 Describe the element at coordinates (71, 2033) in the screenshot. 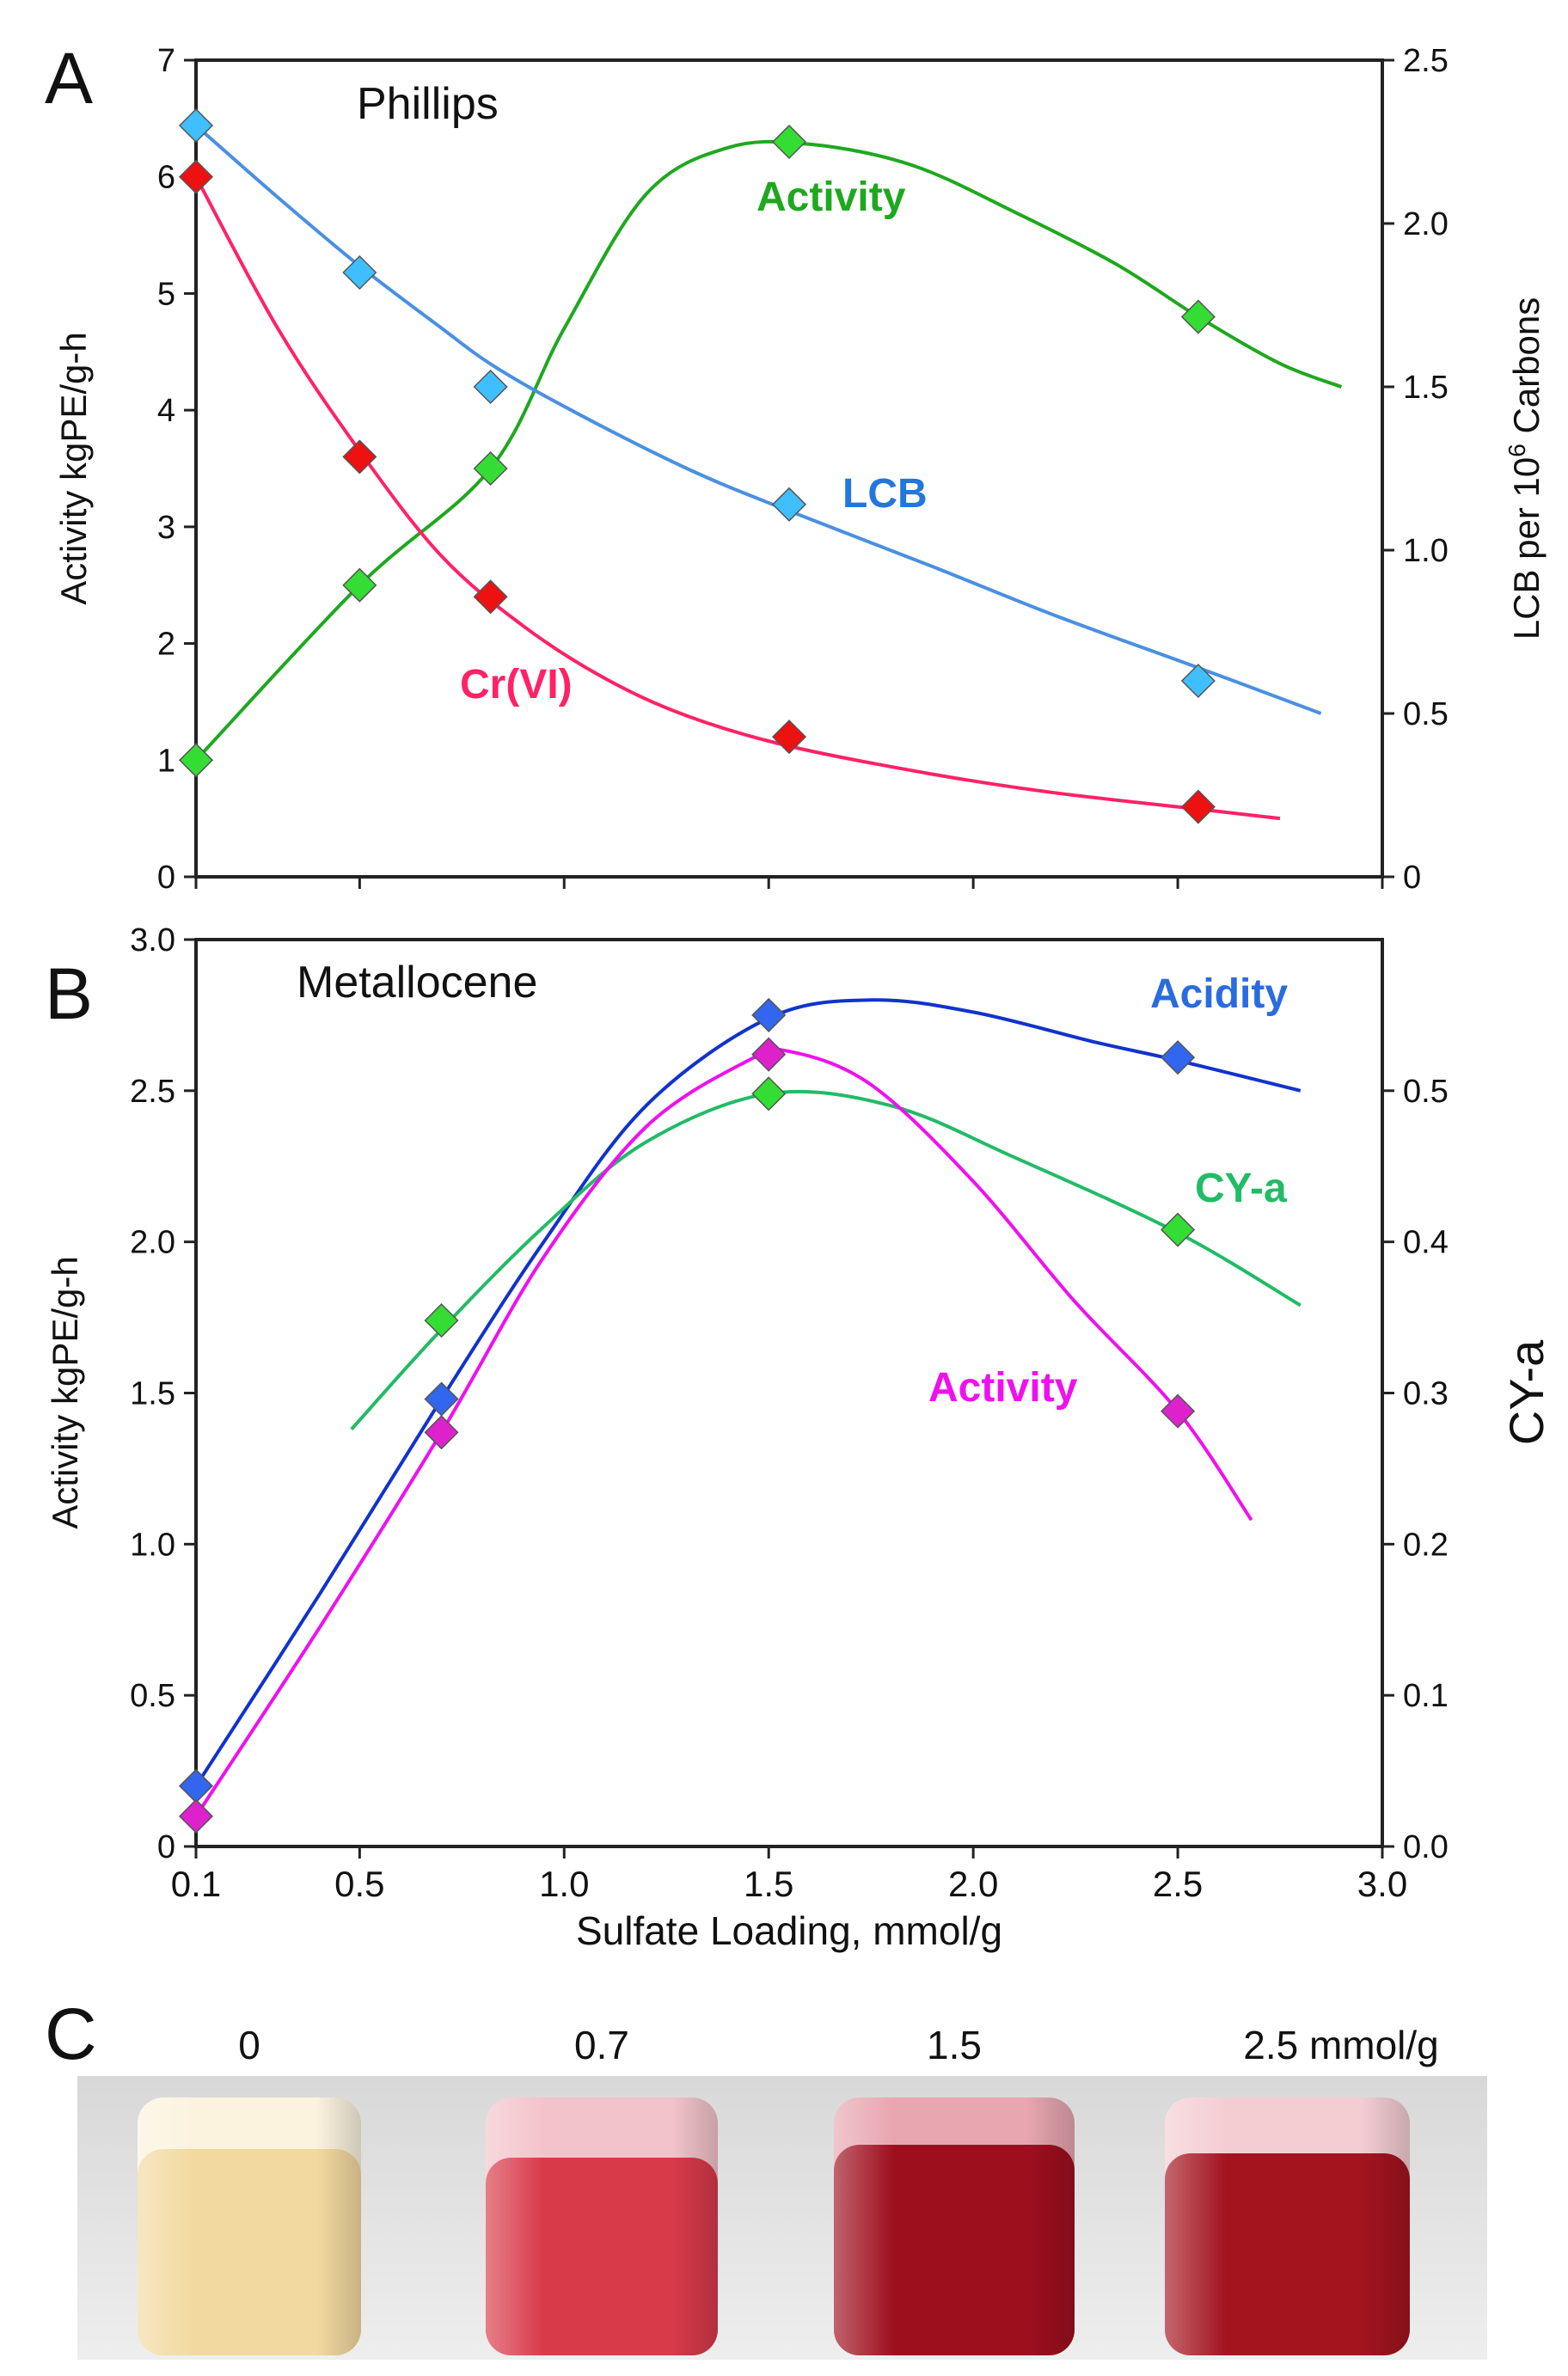

I see `panel-c-letter: C` at that location.